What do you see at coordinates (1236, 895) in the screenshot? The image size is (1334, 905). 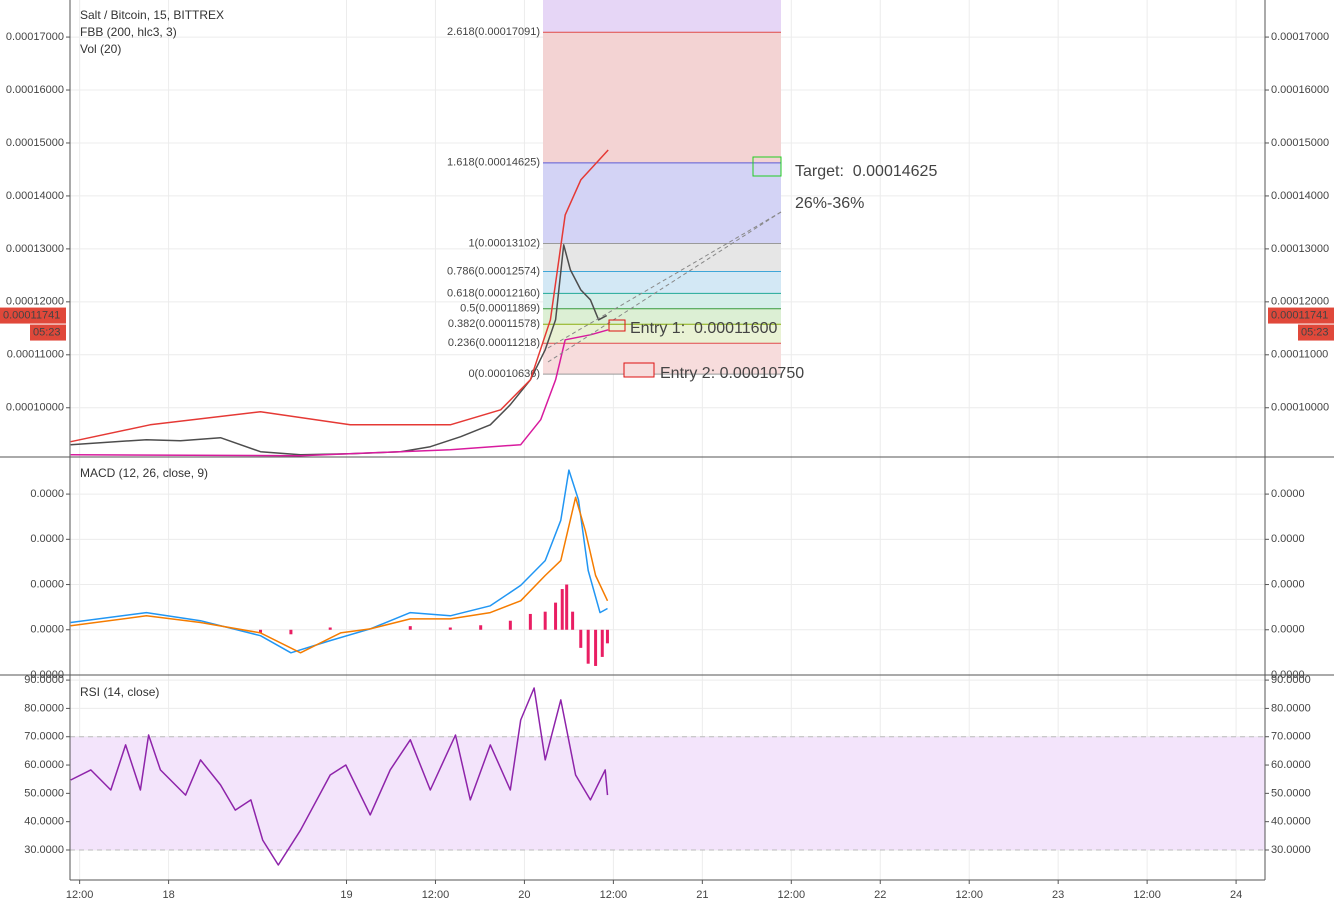 I see `x-tick-label: 24` at bounding box center [1236, 895].